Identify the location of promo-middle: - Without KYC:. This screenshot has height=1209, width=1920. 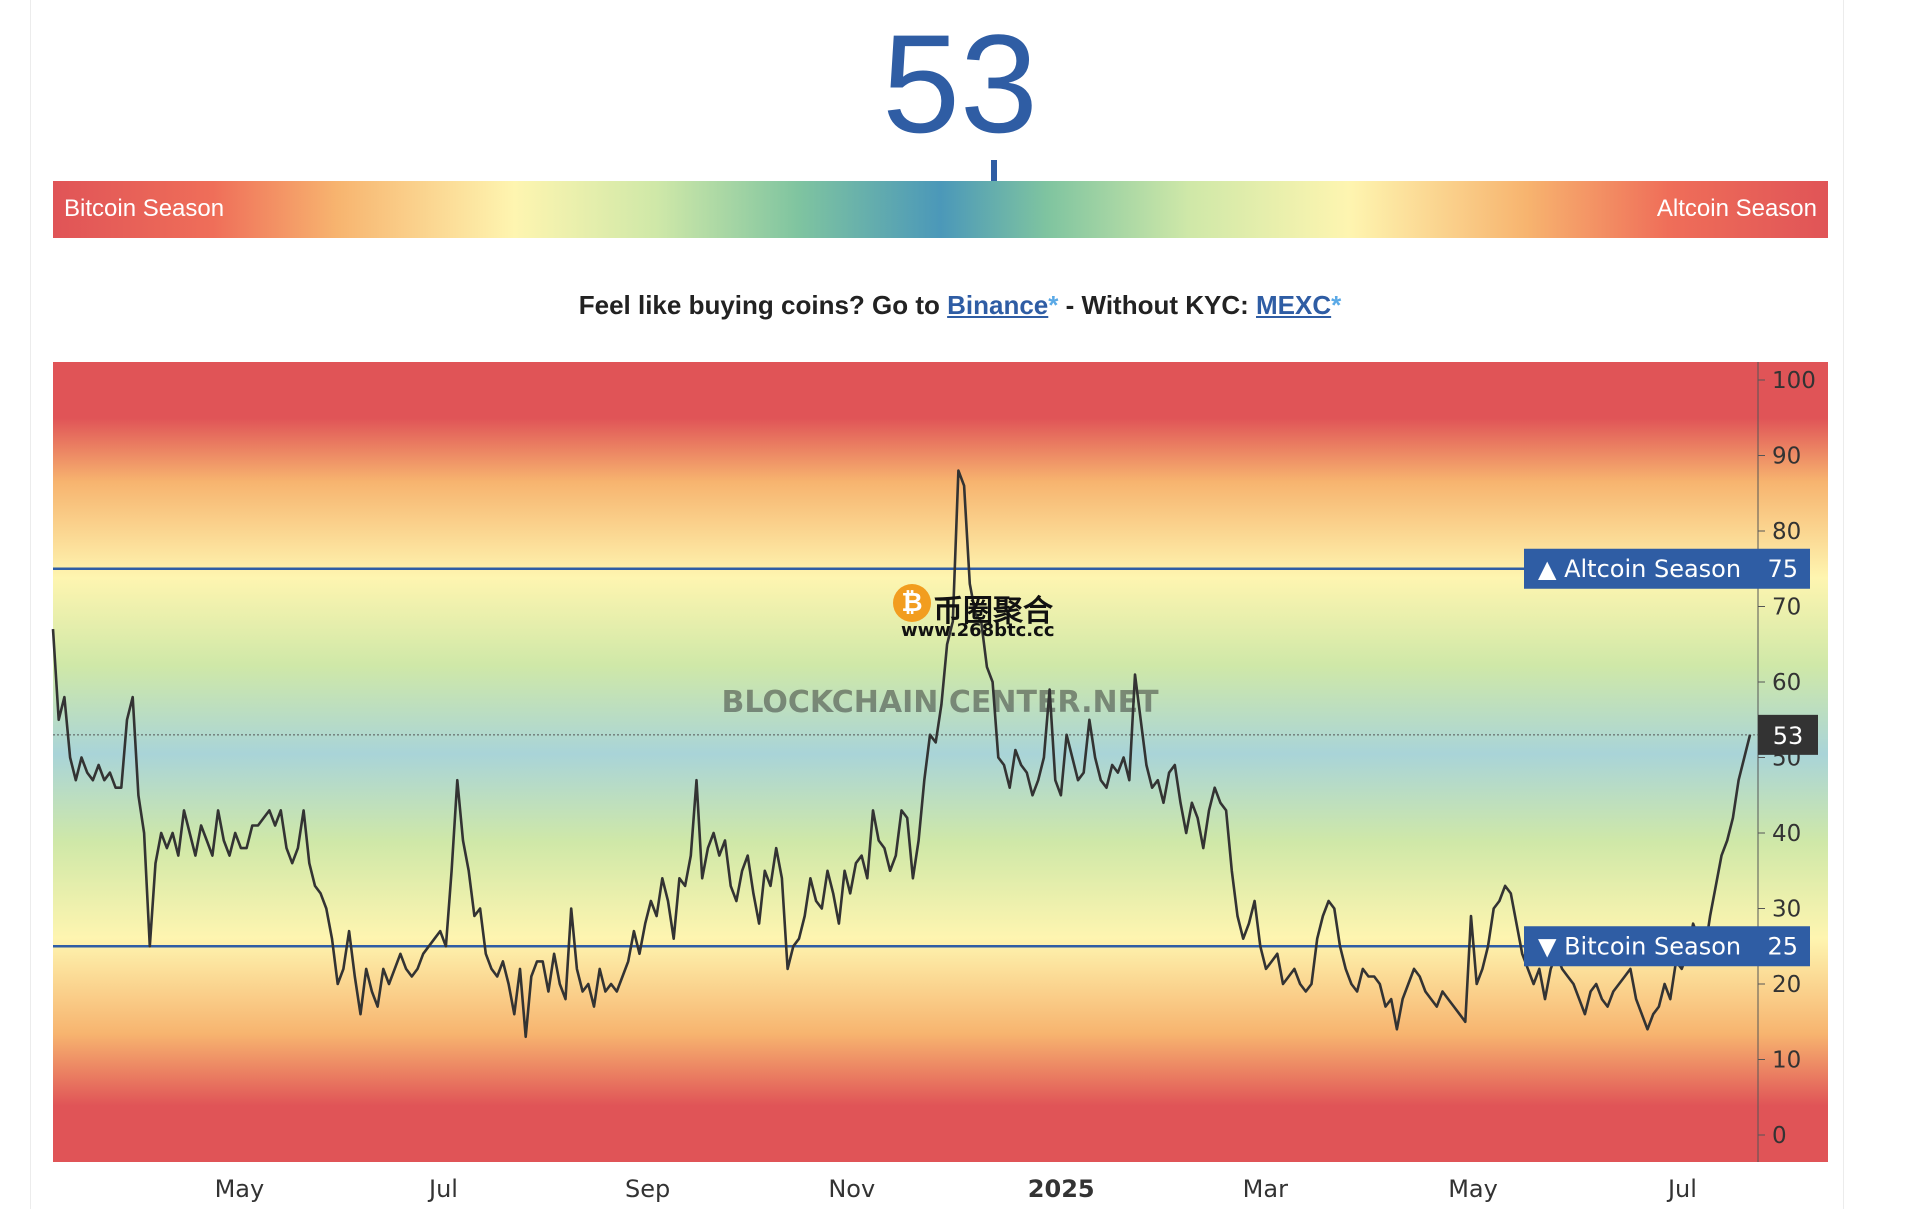
(1157, 305).